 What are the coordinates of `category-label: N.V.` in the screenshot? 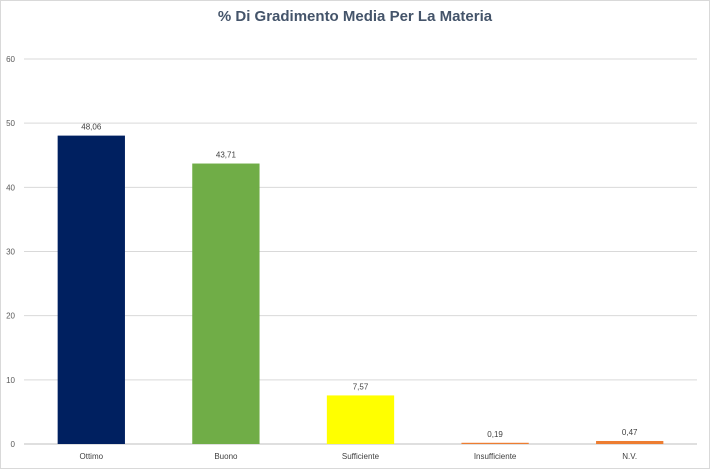 It's located at (629, 456).